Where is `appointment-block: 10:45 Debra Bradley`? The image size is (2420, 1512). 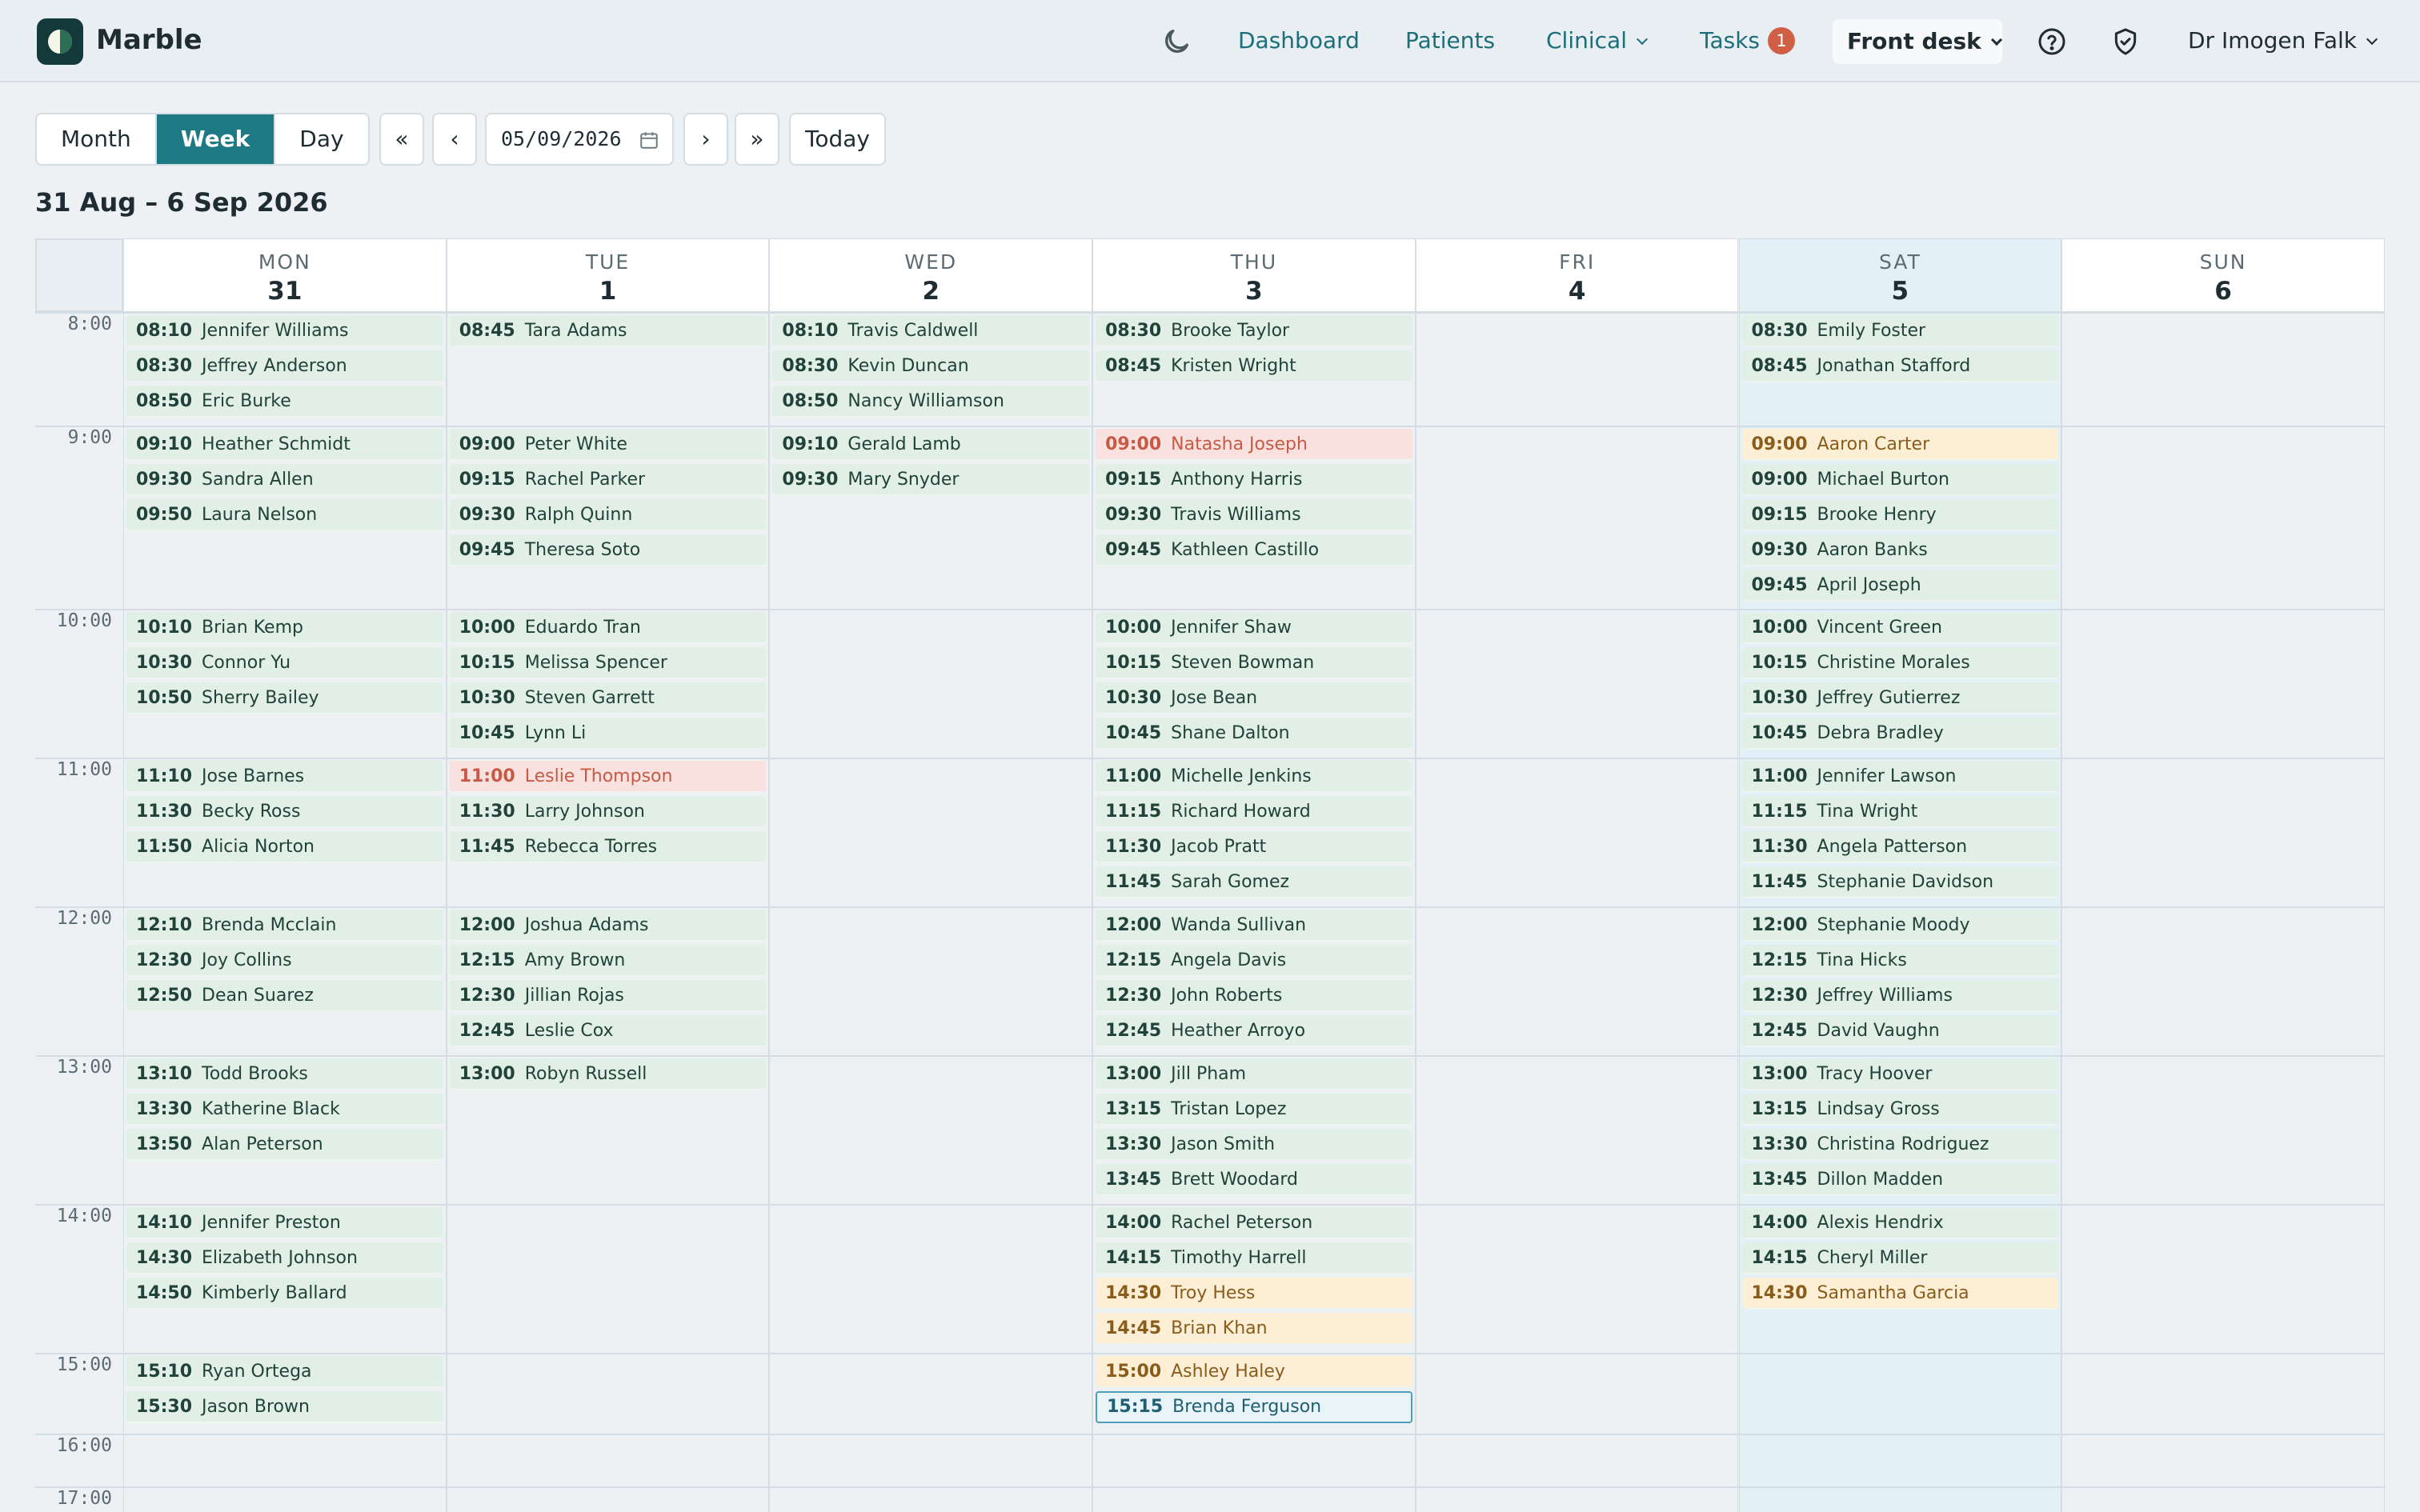
appointment-block: 10:45 Debra Bradley is located at coordinates (1900, 734).